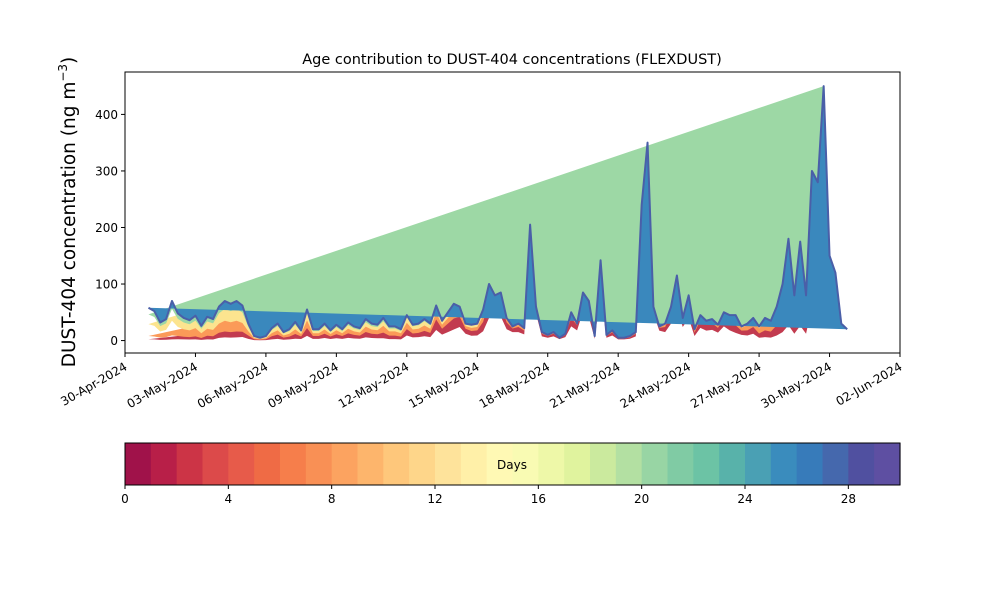 The width and height of the screenshot is (1000, 600). What do you see at coordinates (229, 499) in the screenshot?
I see `colorbar-tick-label: 4` at bounding box center [229, 499].